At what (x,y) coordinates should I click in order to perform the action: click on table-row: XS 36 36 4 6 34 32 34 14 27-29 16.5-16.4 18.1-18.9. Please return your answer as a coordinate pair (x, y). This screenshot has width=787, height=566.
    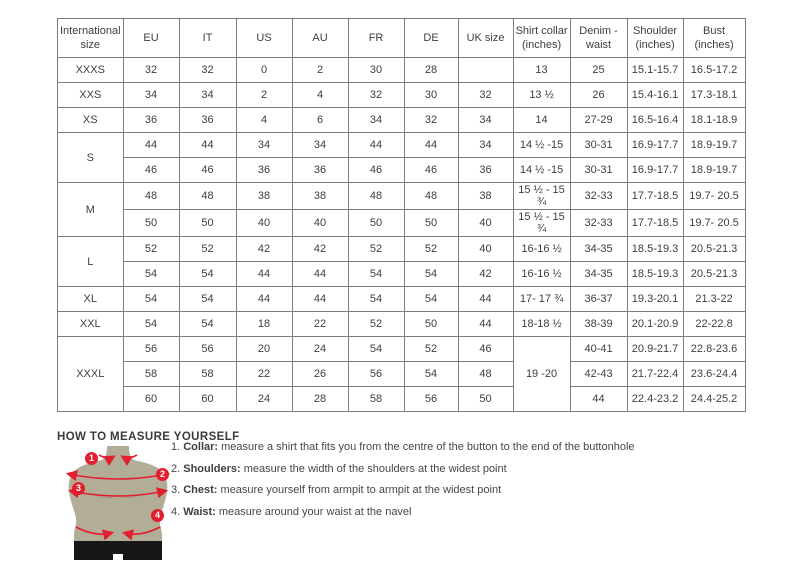
    Looking at the image, I should click on (401, 120).